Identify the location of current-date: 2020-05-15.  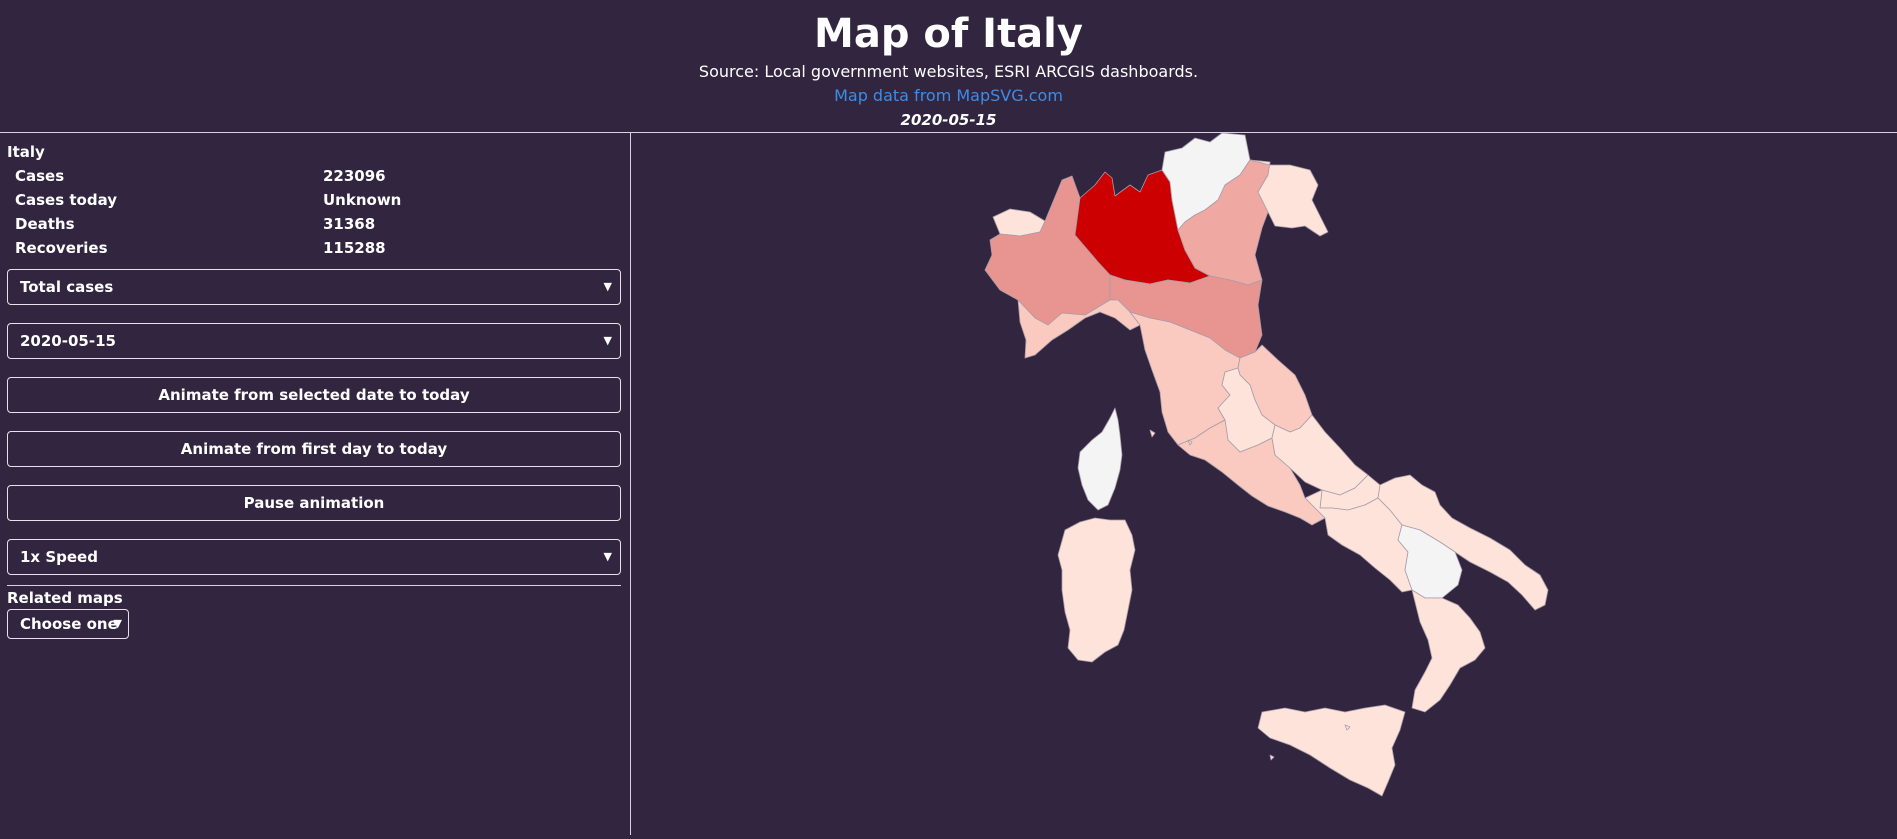
(948, 120).